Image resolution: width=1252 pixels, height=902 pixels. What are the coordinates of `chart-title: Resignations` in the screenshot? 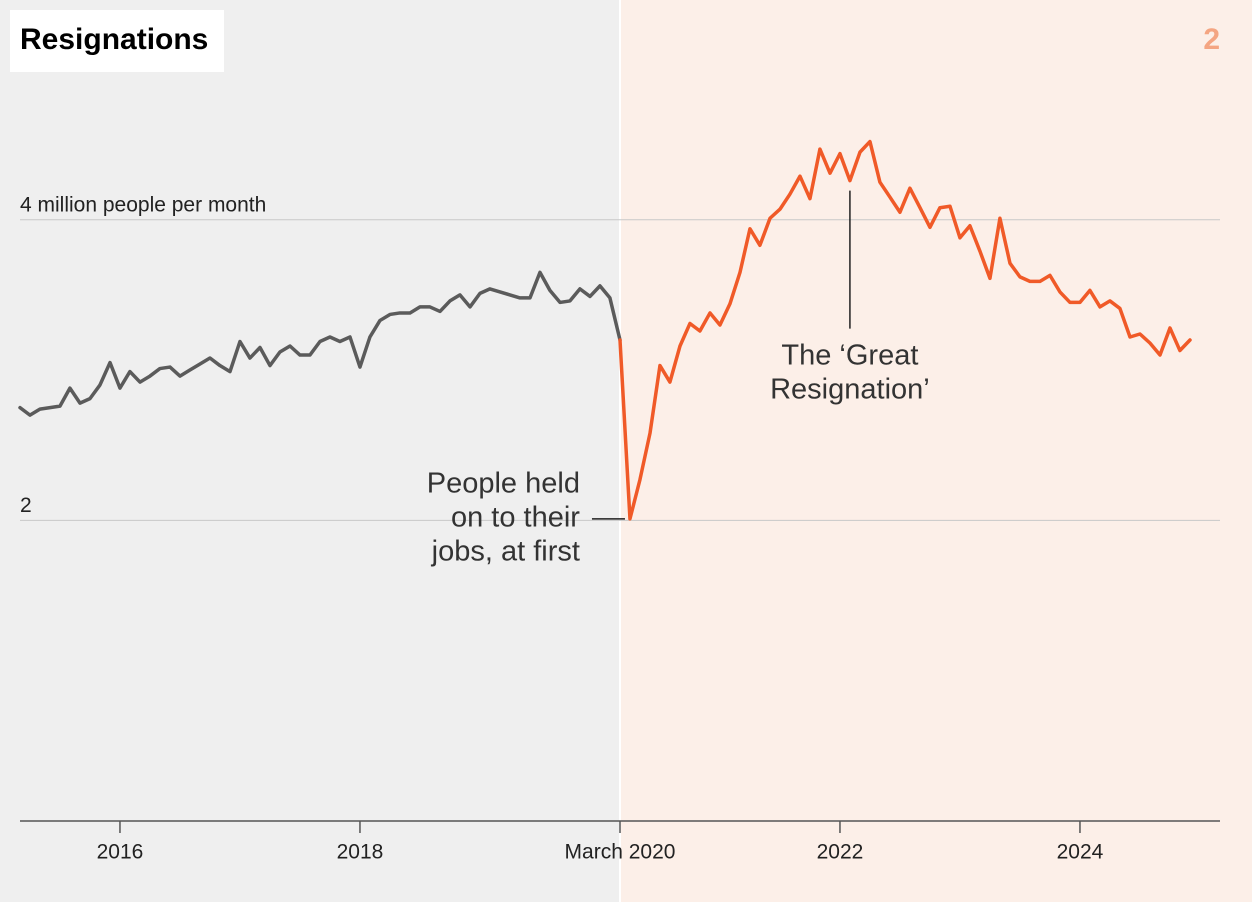 It's located at (114, 39).